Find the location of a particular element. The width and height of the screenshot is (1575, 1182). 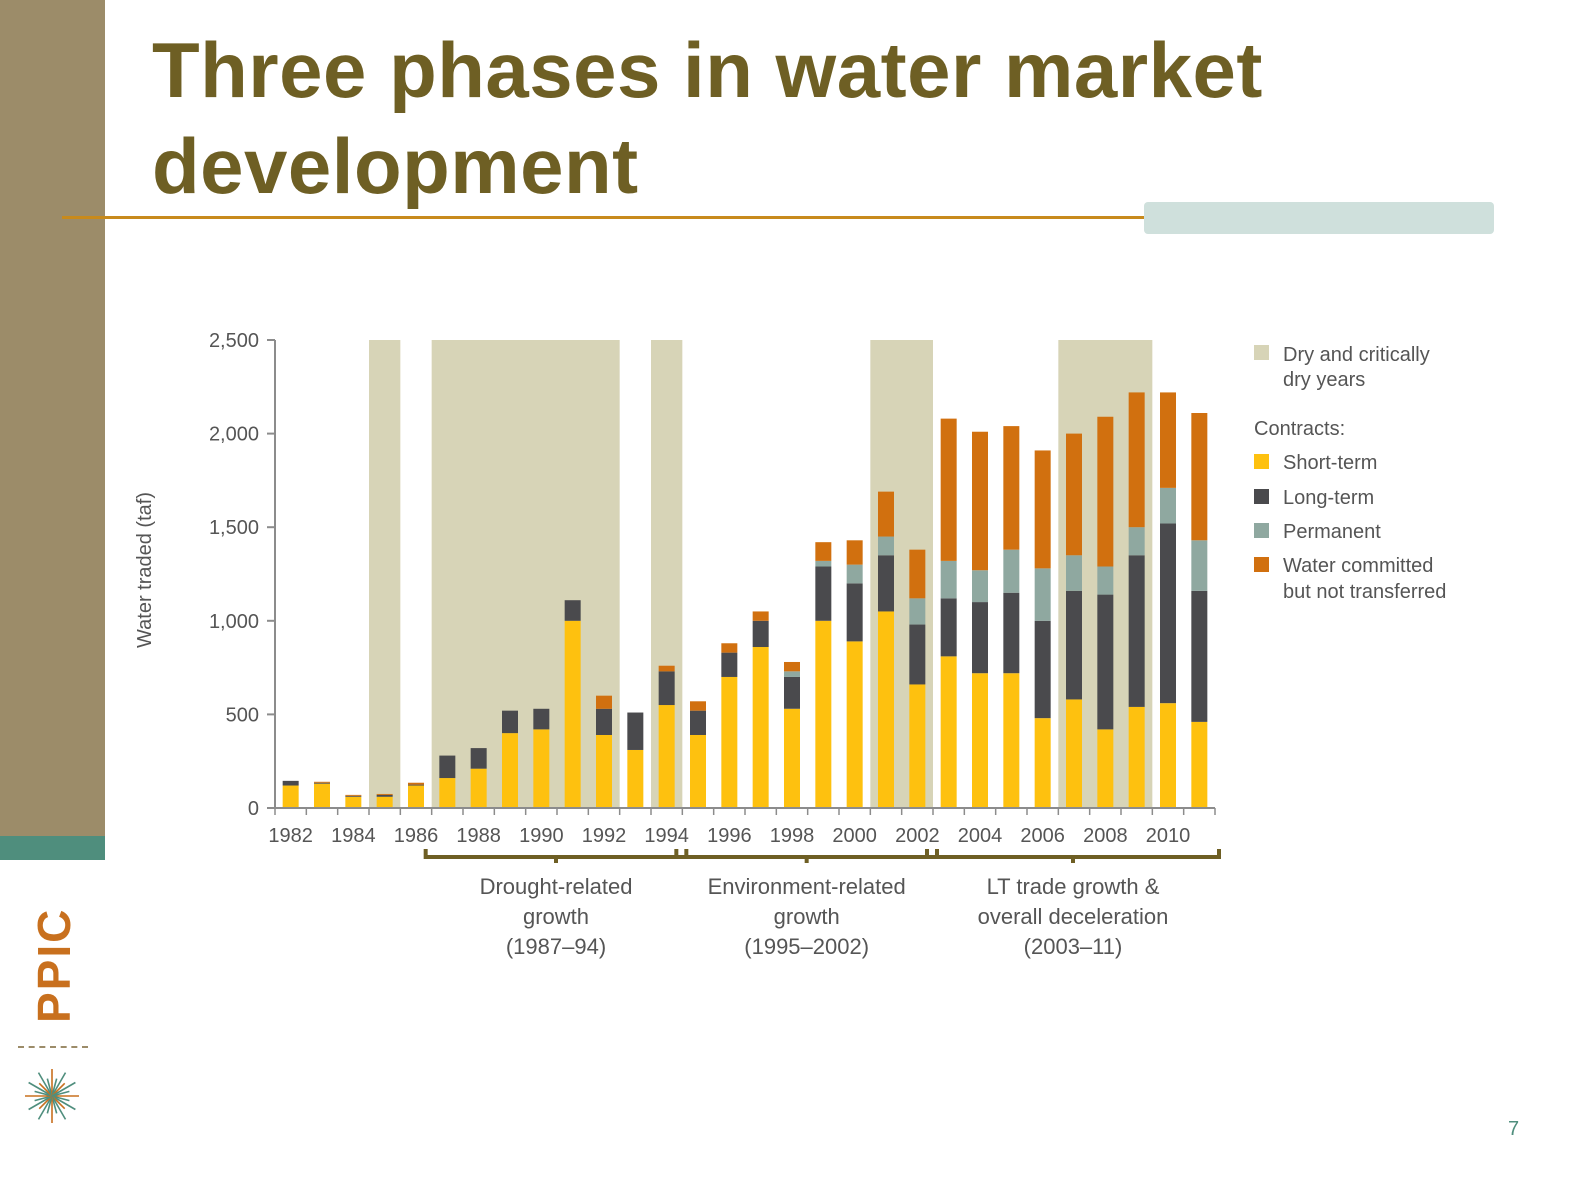

bar-short-term-2006 is located at coordinates (1042, 763).